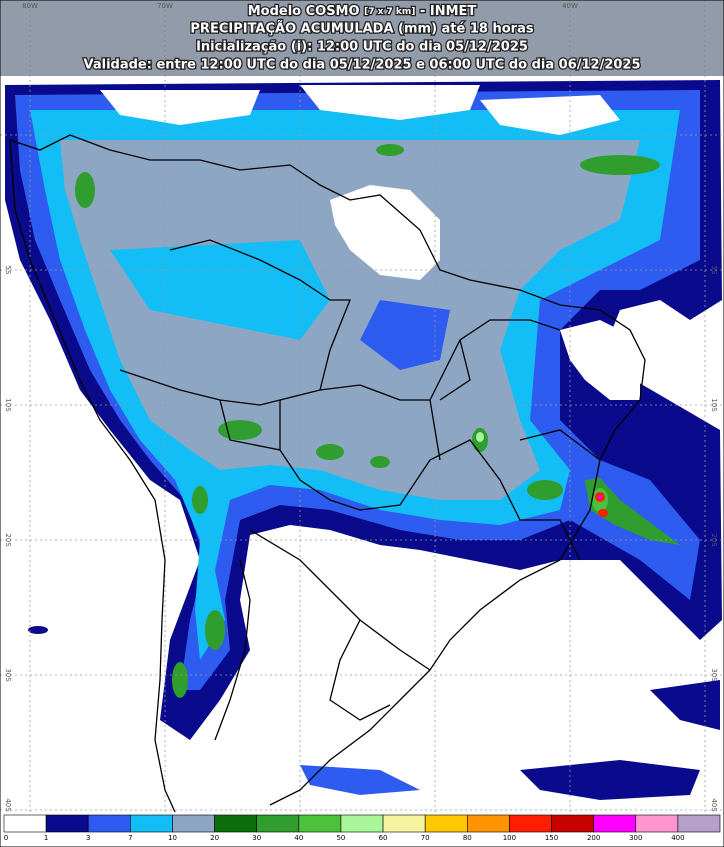 This screenshot has width=724, height=847. Describe the element at coordinates (362, 38) in the screenshot. I see `title-banner` at that location.